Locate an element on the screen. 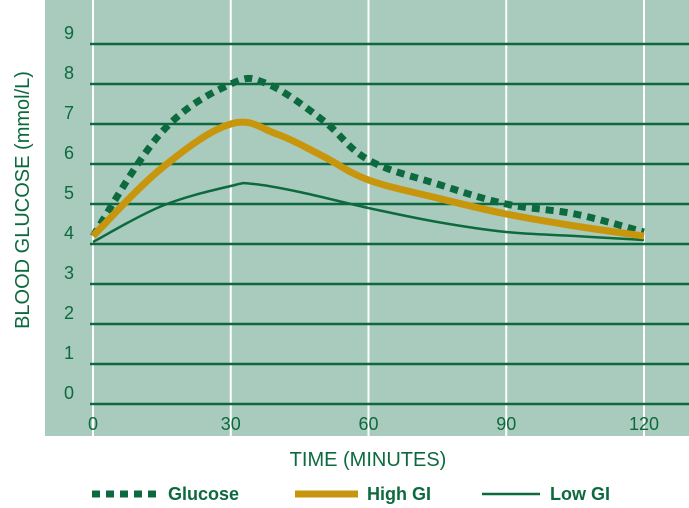 The height and width of the screenshot is (508, 689). legend-label-low-gi: Low GI is located at coordinates (580, 494).